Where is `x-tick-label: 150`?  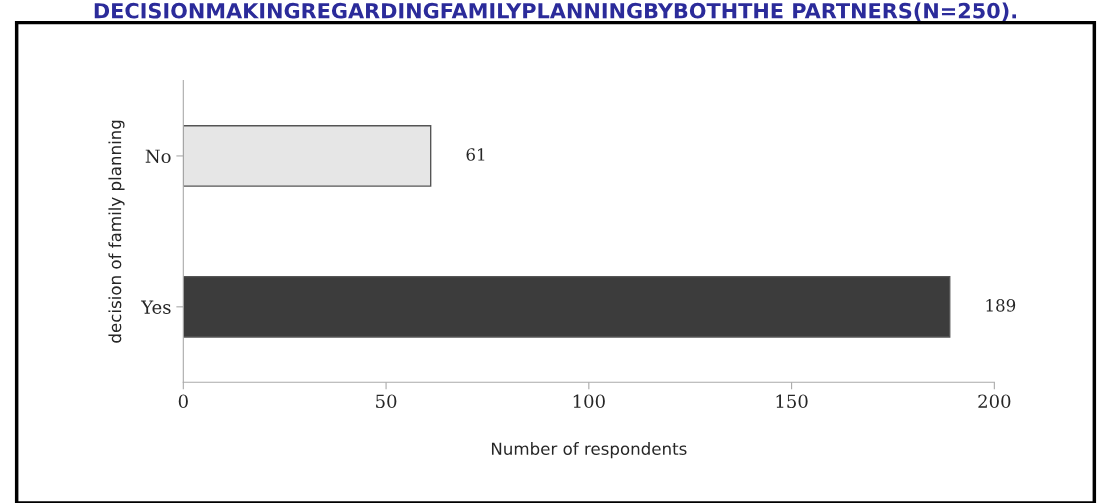 x-tick-label: 150 is located at coordinates (792, 401).